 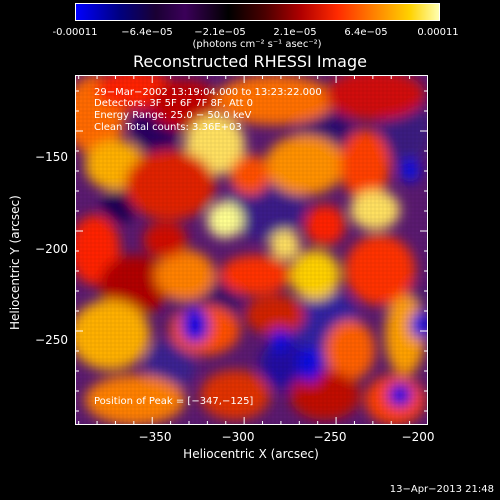 What do you see at coordinates (155, 437) in the screenshot?
I see `x-tick-label: −350` at bounding box center [155, 437].